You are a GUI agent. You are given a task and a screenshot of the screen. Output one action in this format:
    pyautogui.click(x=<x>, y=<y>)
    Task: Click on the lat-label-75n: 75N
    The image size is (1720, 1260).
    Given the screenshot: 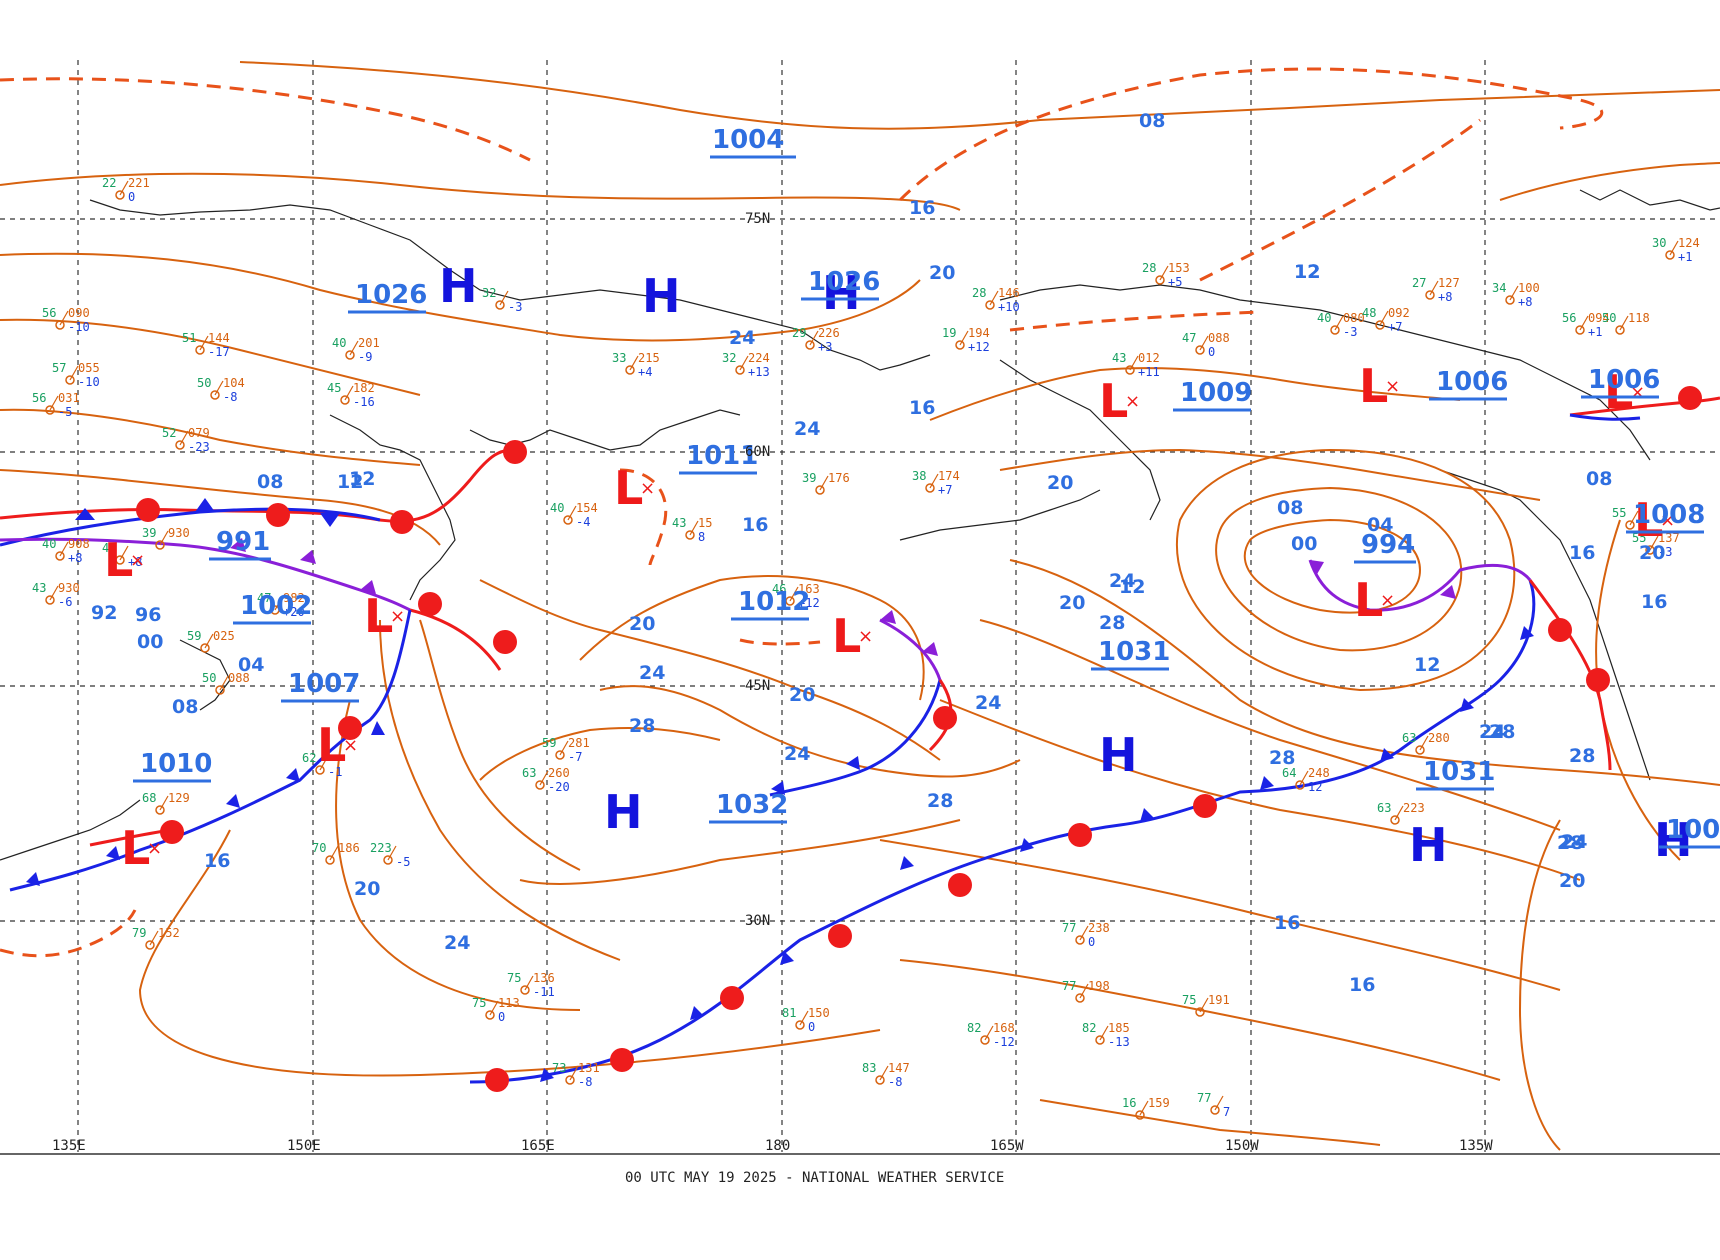 What is the action you would take?
    pyautogui.click(x=757, y=219)
    